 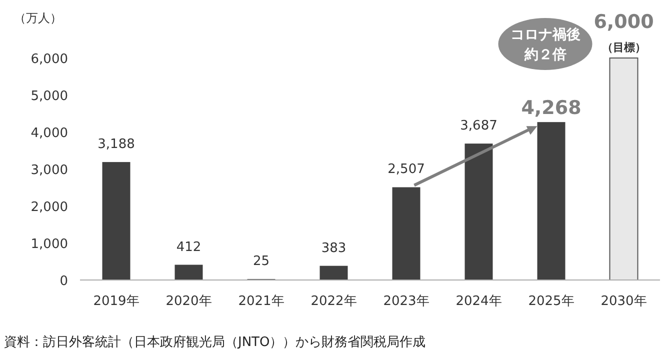 I want to click on text: 資料：訪日外客統計（日本政府観光局（JNTO））から財務省関税局作成, so click(x=215, y=342).